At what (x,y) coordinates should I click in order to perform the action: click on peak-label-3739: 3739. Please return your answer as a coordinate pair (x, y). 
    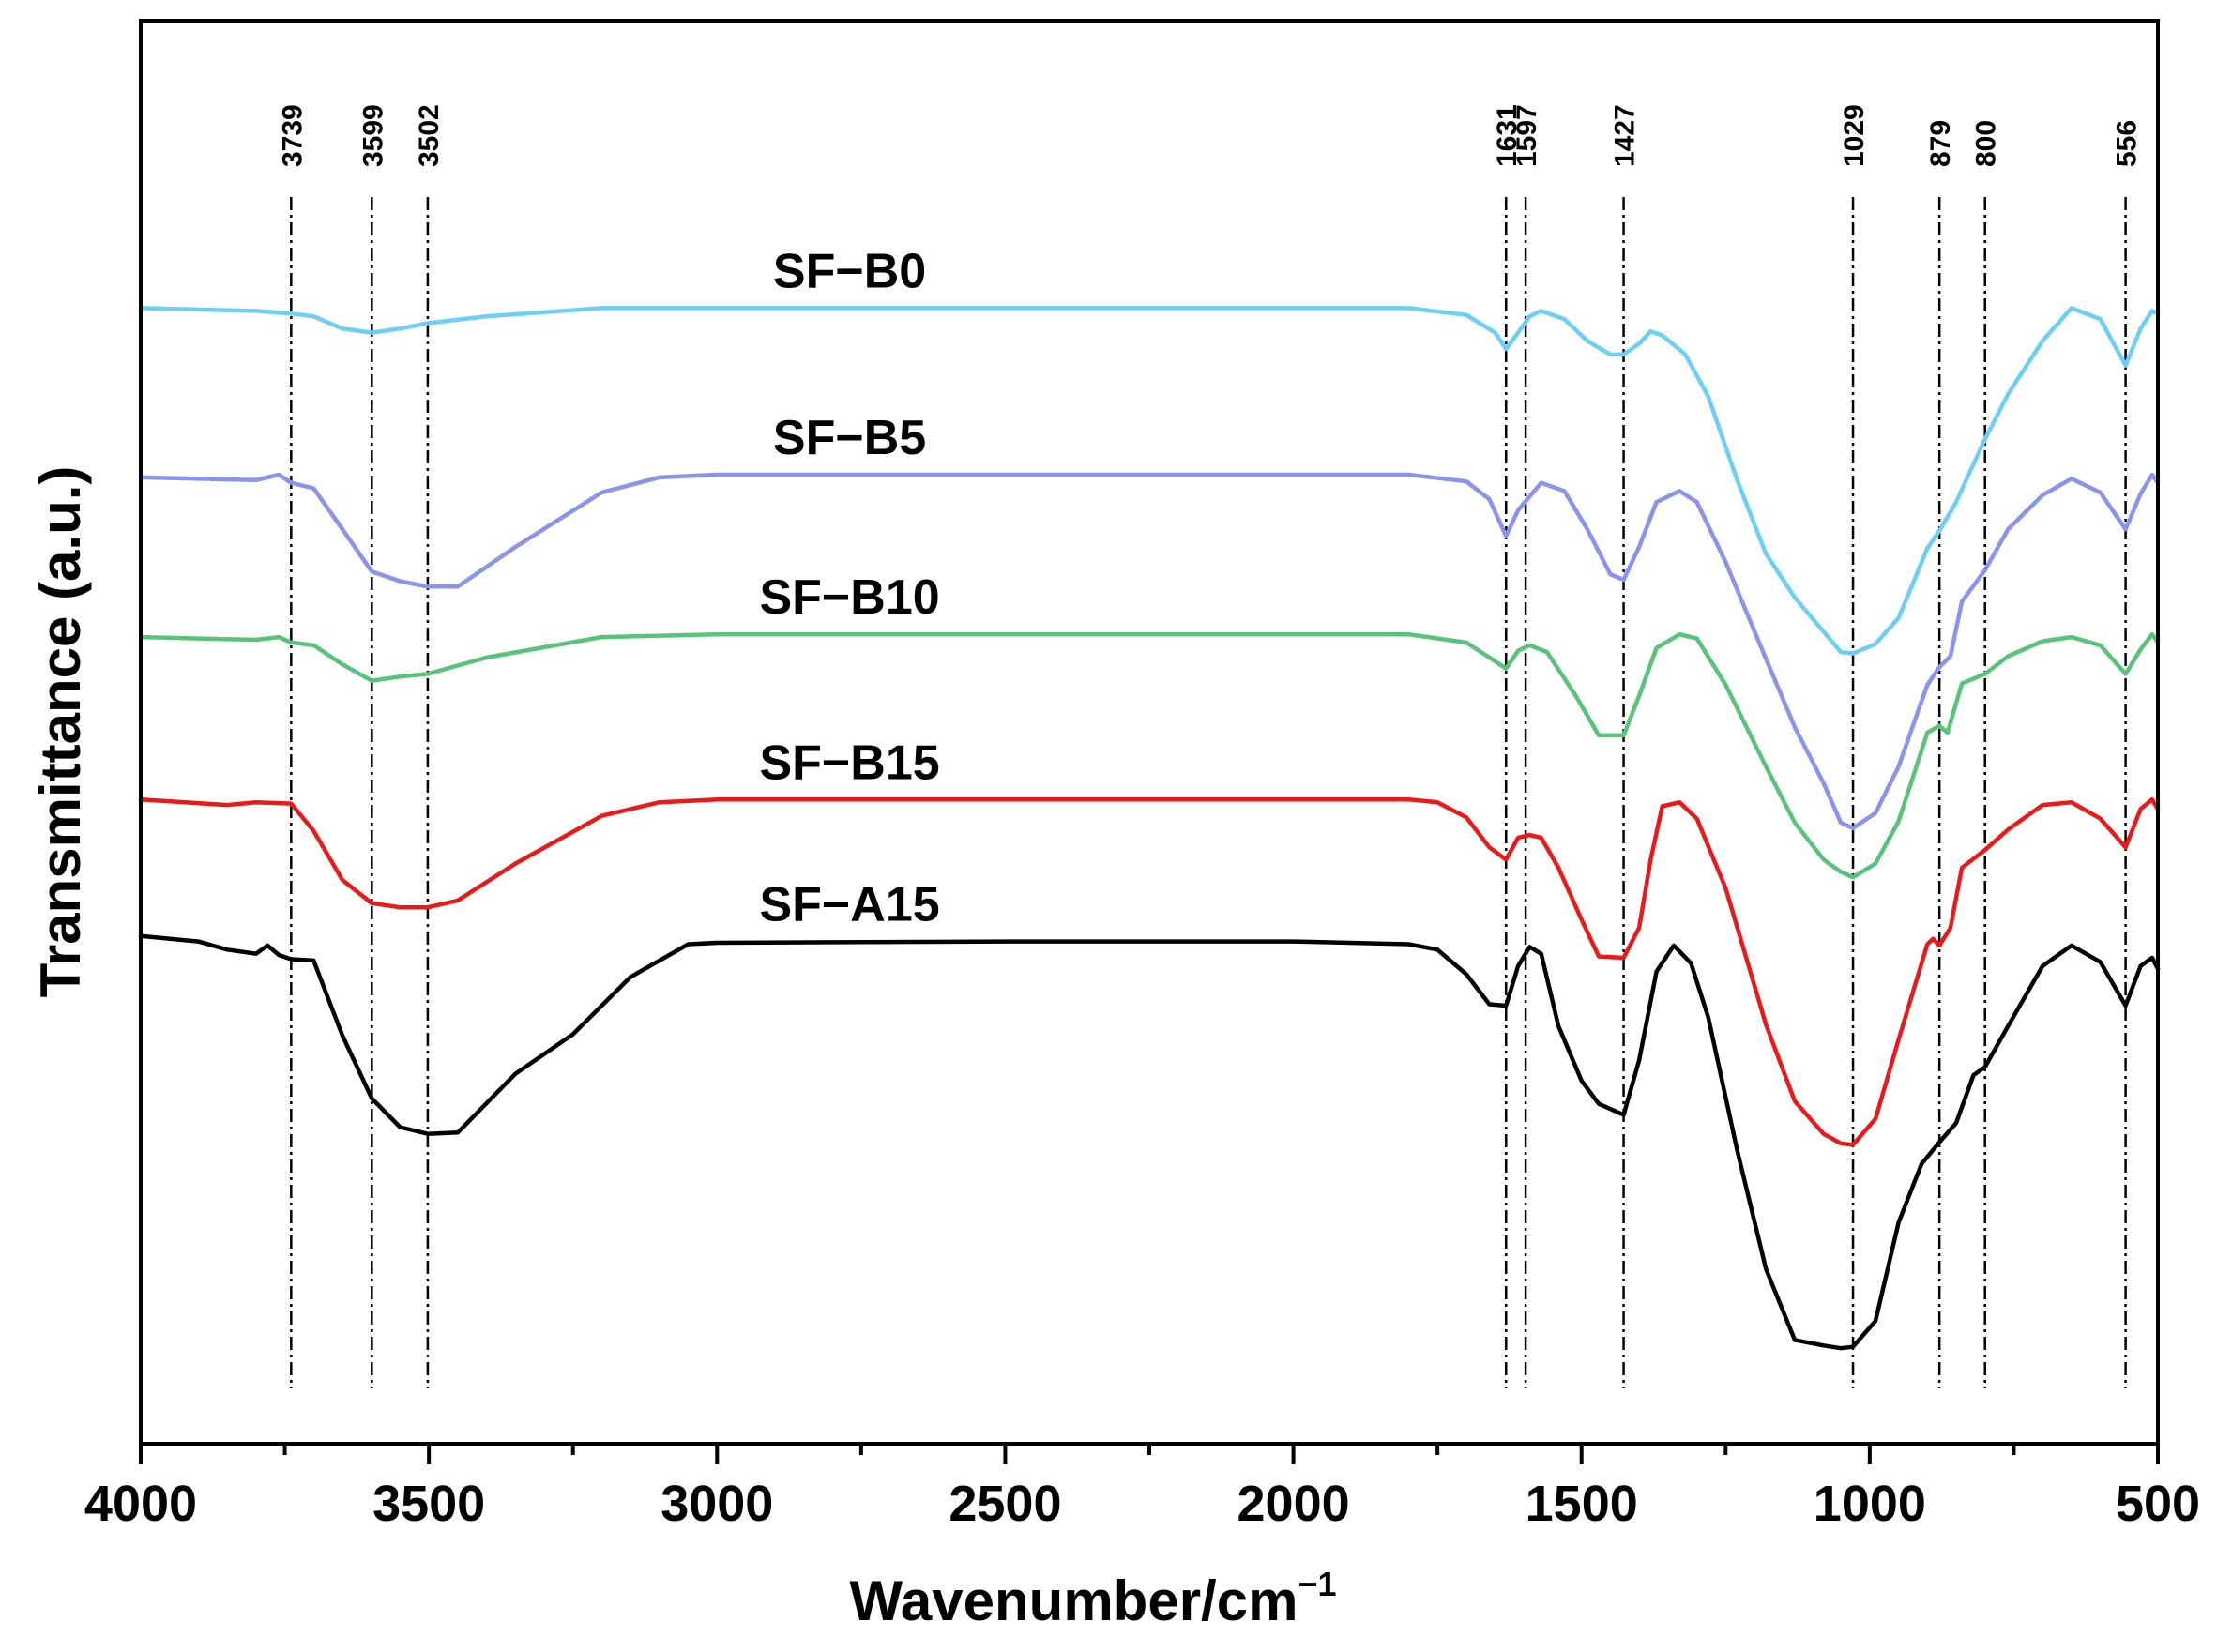
    Looking at the image, I should click on (292, 135).